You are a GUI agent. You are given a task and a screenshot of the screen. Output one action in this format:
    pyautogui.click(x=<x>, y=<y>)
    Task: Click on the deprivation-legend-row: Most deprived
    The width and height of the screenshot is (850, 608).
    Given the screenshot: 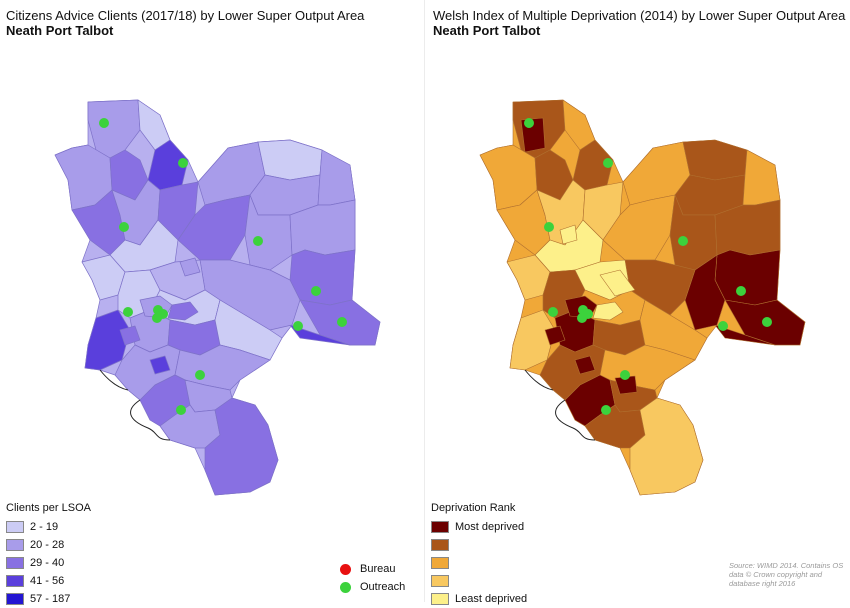 What is the action you would take?
    pyautogui.click(x=479, y=527)
    